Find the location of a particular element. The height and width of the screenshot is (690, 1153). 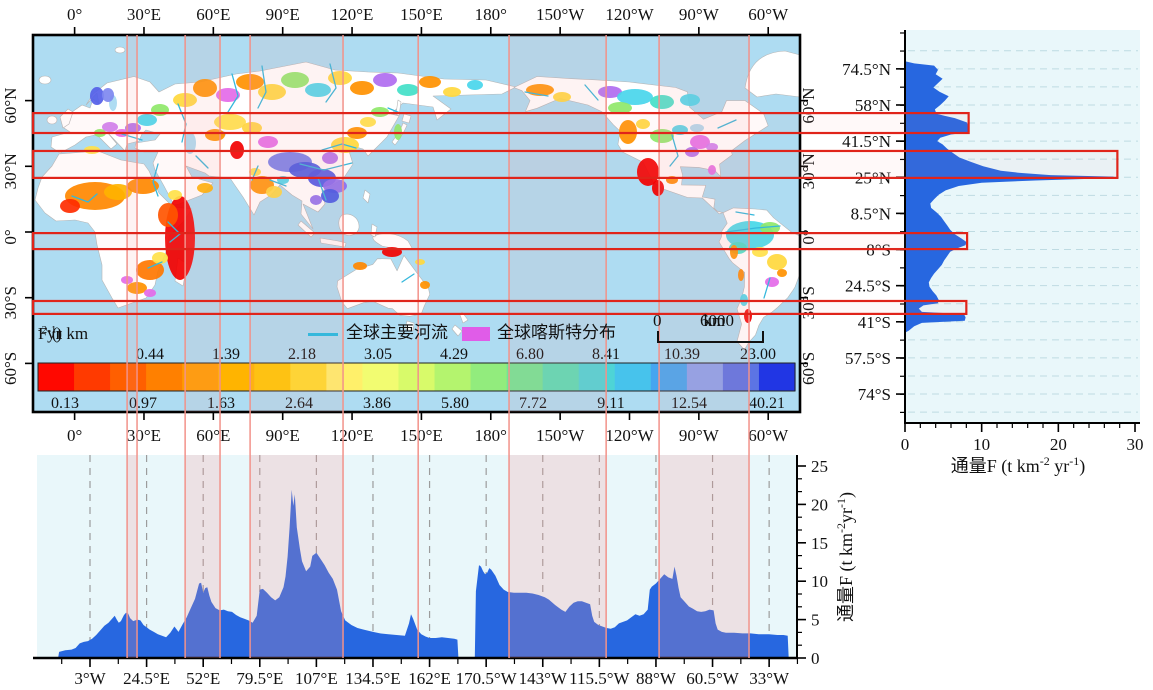

tick-label: 2.18 is located at coordinates (302, 354).